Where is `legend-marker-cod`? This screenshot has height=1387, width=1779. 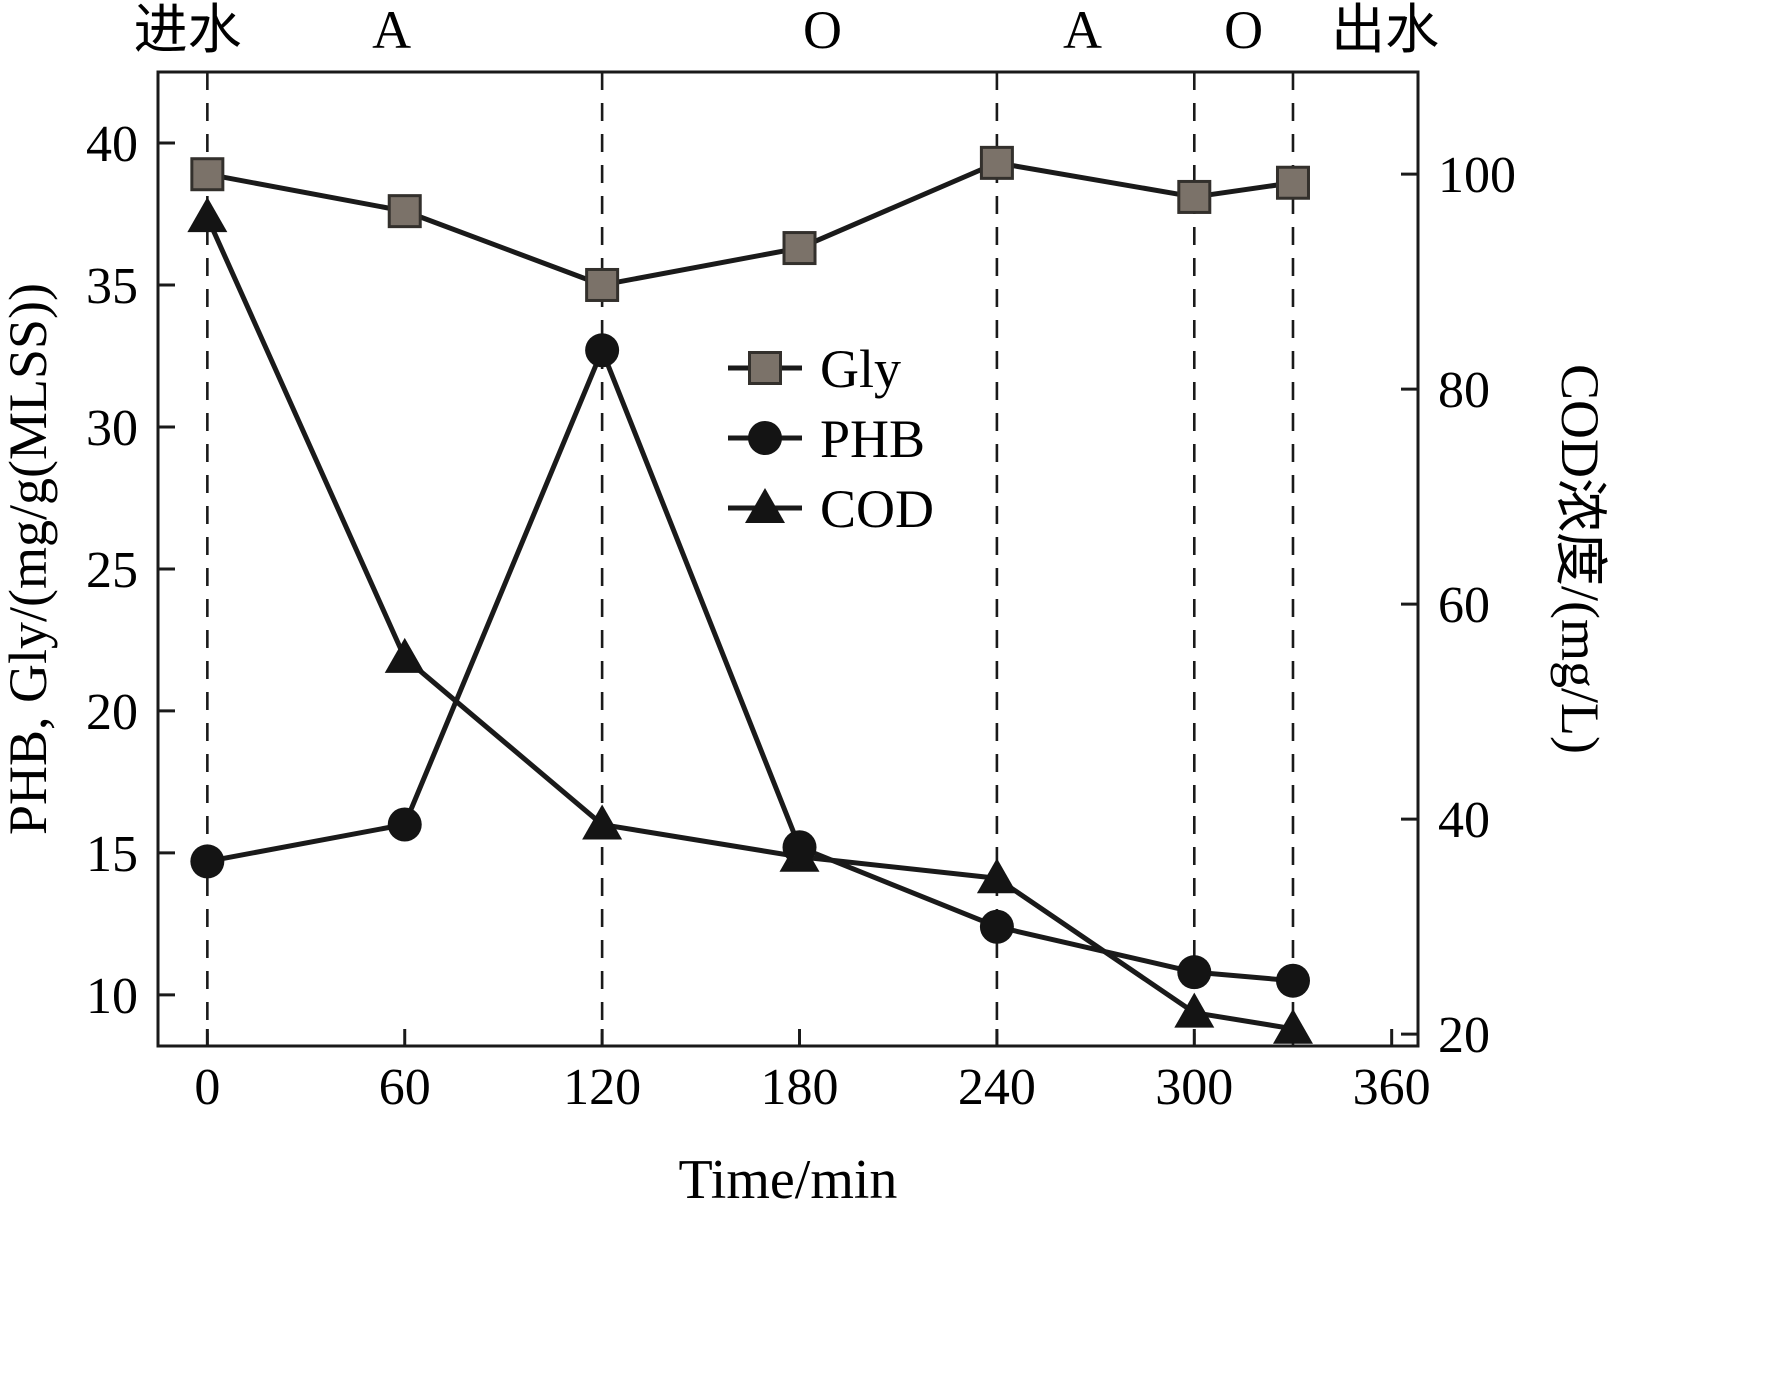
legend-marker-cod is located at coordinates (765, 505).